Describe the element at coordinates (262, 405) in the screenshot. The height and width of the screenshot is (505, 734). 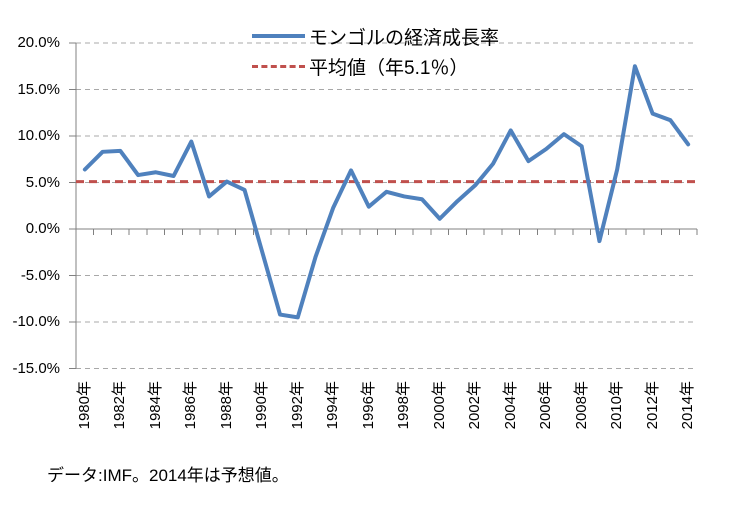
I see `x-axis-label: 1990年` at that location.